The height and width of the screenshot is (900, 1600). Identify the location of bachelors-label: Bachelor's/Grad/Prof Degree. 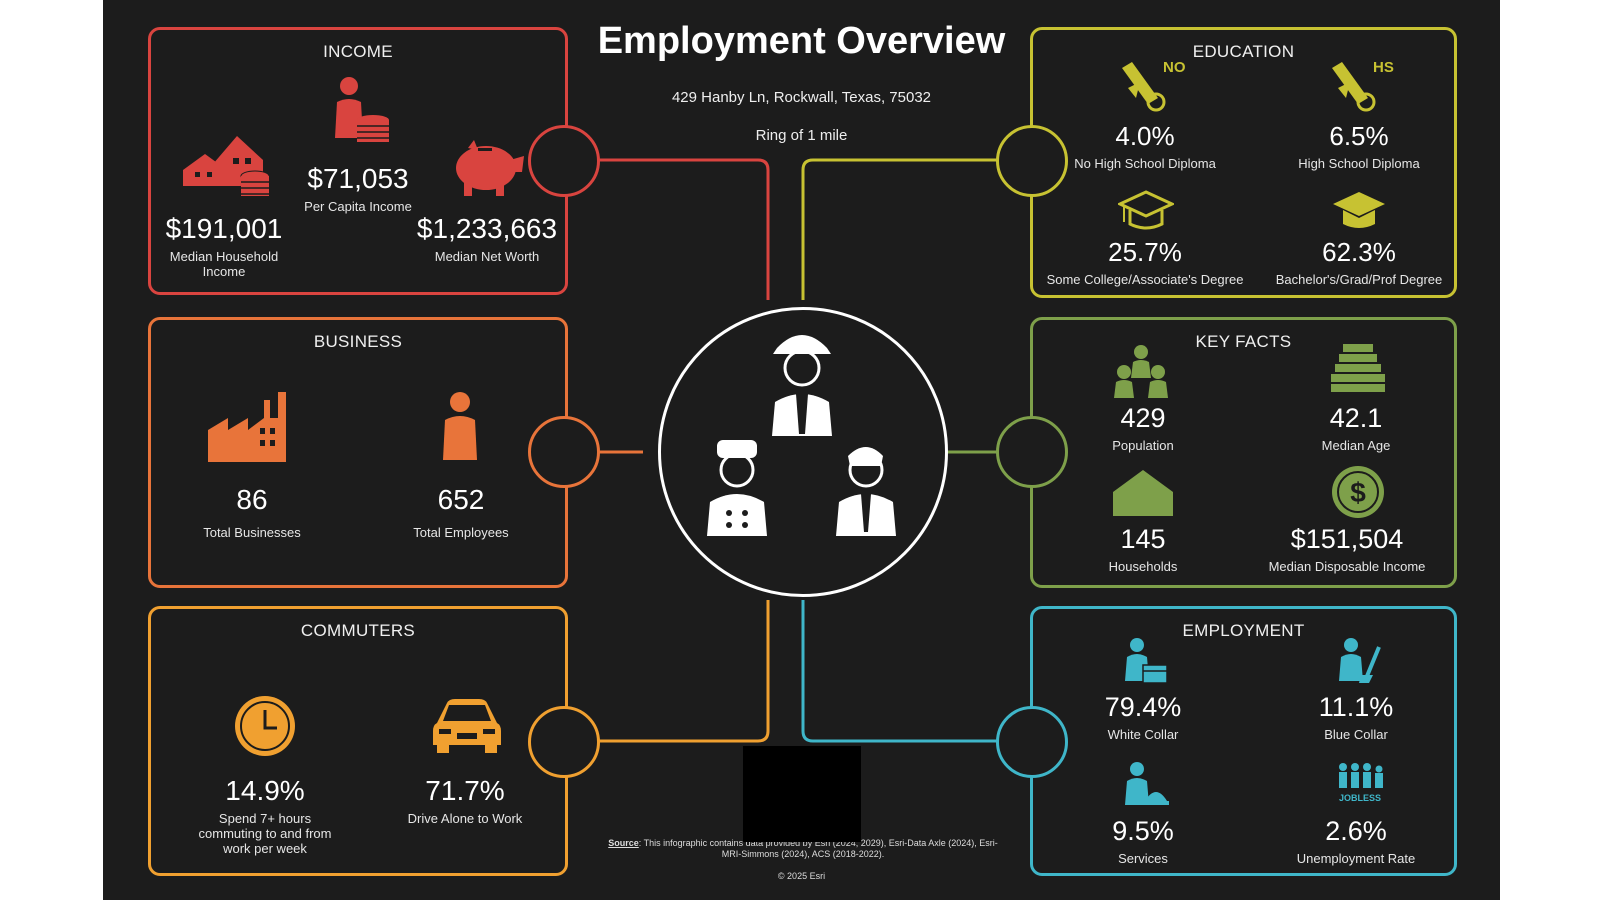
(1359, 279).